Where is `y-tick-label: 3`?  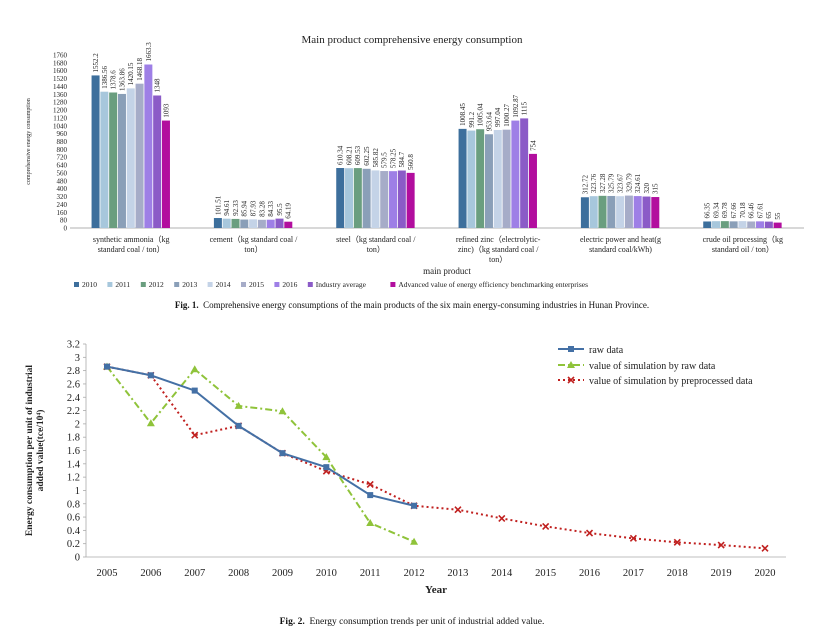
y-tick-label: 3 is located at coordinates (77, 358).